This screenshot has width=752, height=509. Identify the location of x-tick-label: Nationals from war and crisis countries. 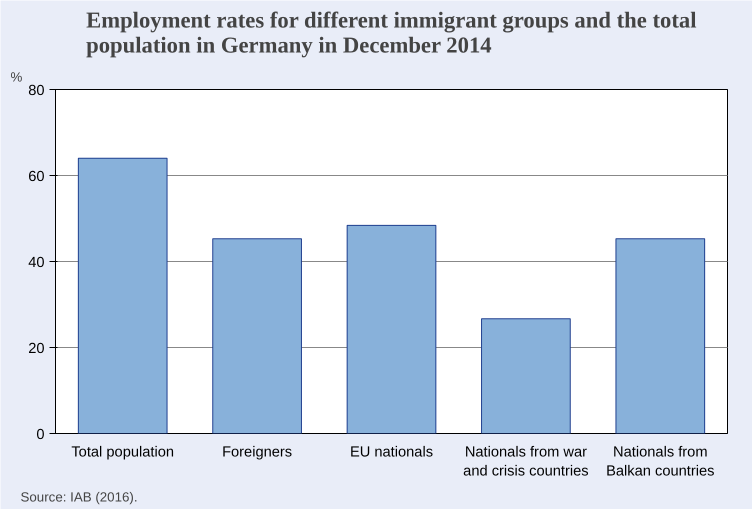
(526, 462).